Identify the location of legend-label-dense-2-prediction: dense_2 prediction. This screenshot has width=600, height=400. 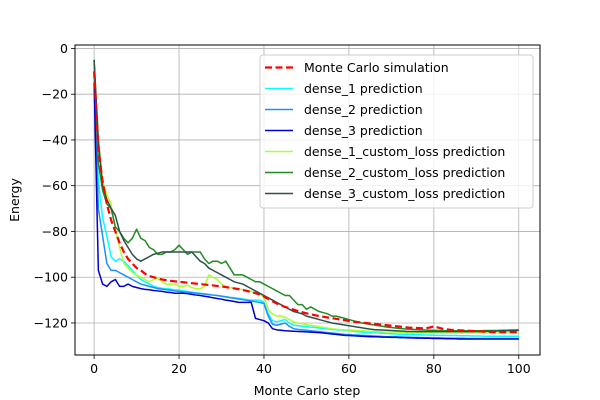
(363, 109).